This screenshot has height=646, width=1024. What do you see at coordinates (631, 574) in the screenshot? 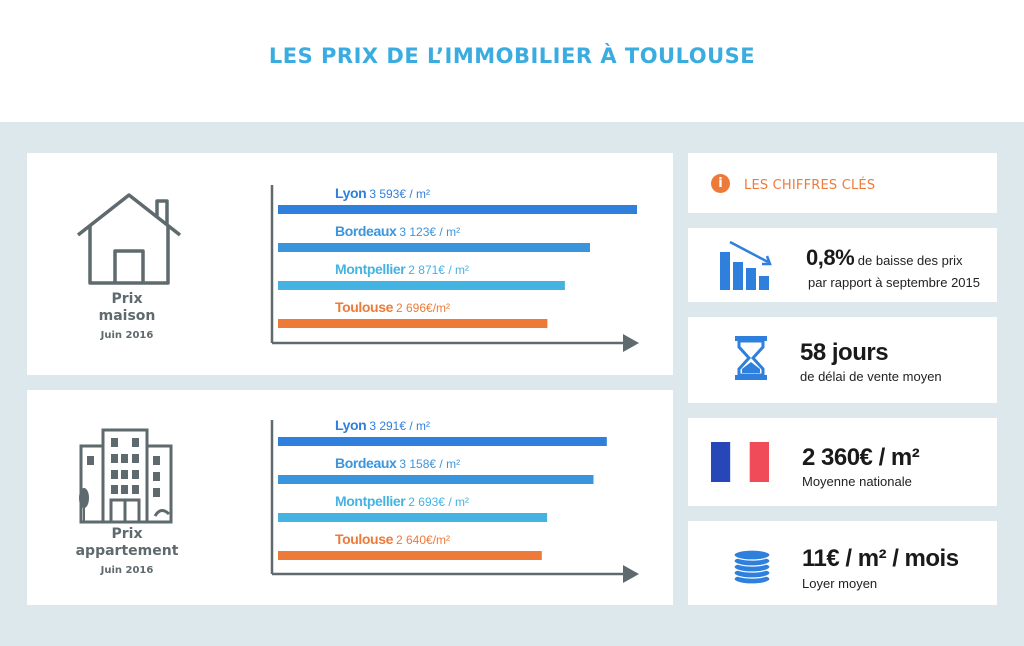
I see `apartment-x-axis-arrow-icon` at bounding box center [631, 574].